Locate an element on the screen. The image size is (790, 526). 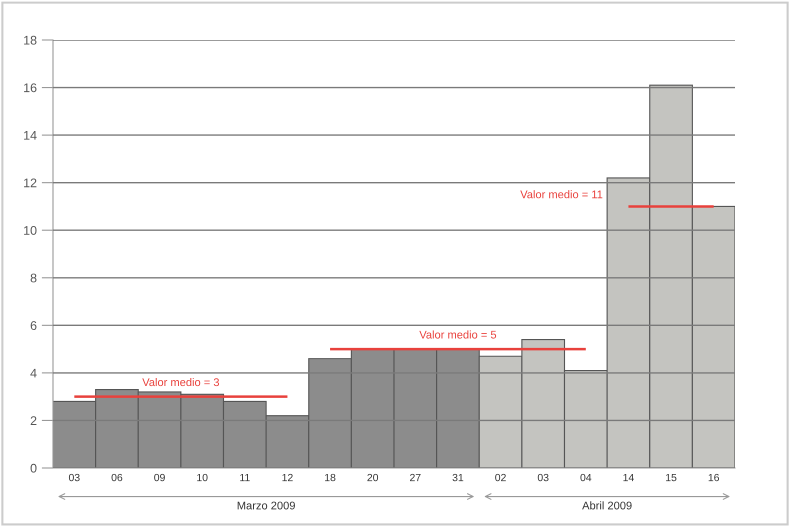
x-tick-label: 06 is located at coordinates (117, 478).